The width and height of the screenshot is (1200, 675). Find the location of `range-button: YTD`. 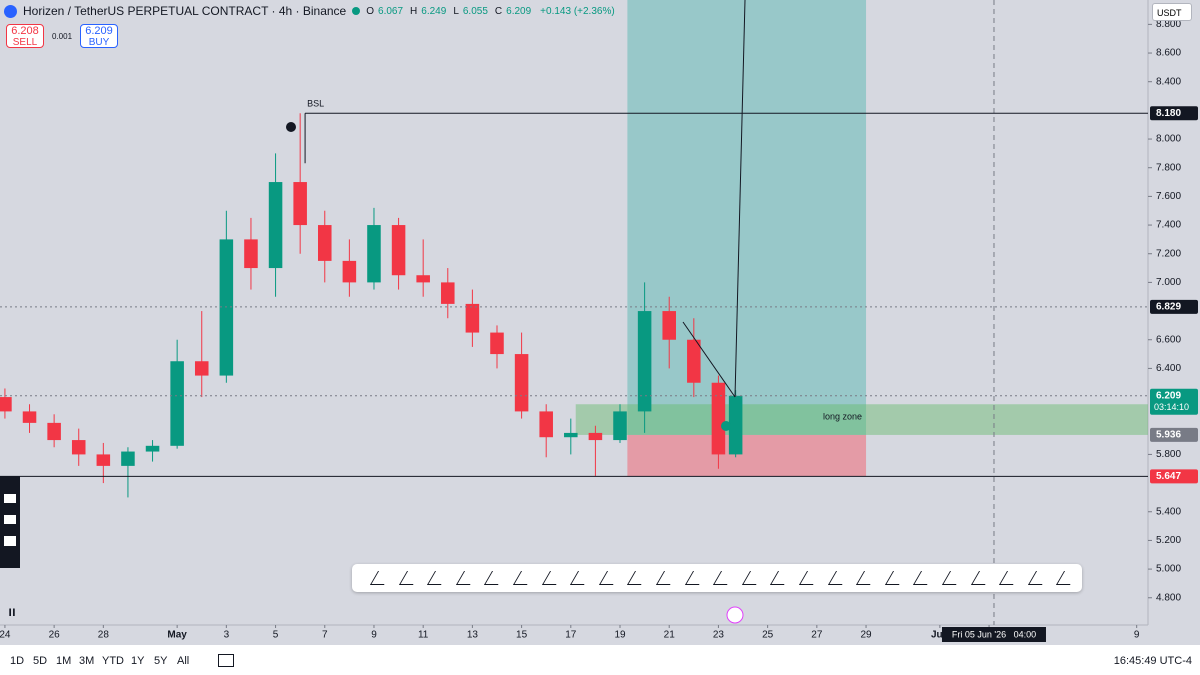

range-button: YTD is located at coordinates (113, 661).